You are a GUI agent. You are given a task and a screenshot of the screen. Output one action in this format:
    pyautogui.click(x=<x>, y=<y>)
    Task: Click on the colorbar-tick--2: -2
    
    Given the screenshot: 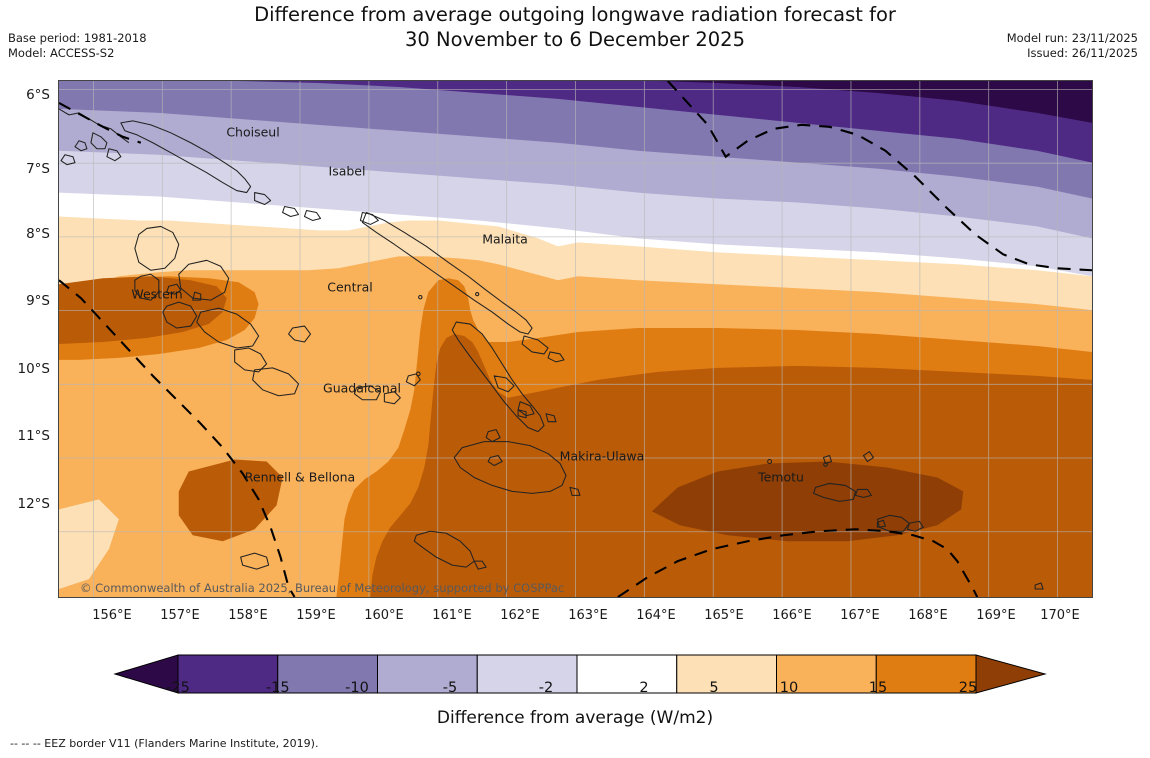 What is the action you would take?
    pyautogui.click(x=546, y=688)
    